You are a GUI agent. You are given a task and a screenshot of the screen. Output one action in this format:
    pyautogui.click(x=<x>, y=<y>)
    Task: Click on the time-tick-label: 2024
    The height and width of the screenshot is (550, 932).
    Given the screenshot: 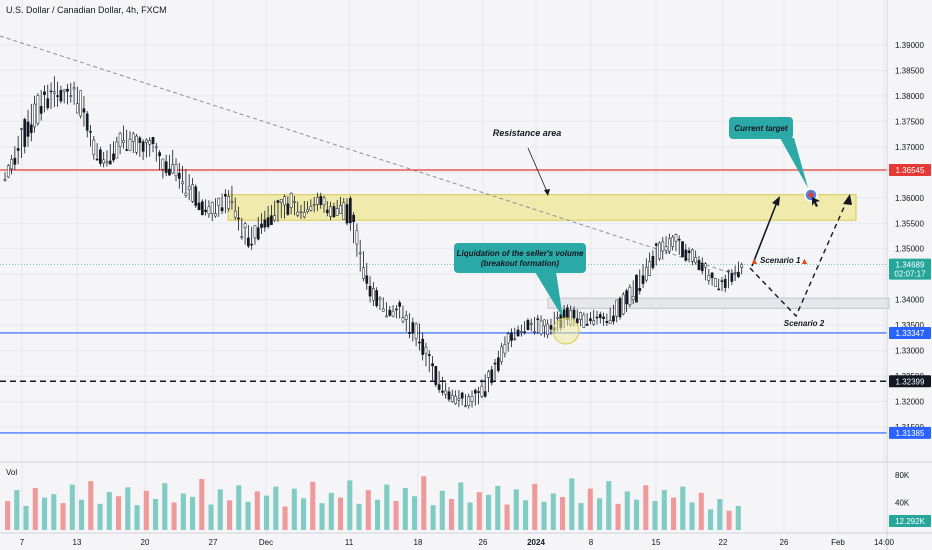 What is the action you would take?
    pyautogui.click(x=536, y=542)
    